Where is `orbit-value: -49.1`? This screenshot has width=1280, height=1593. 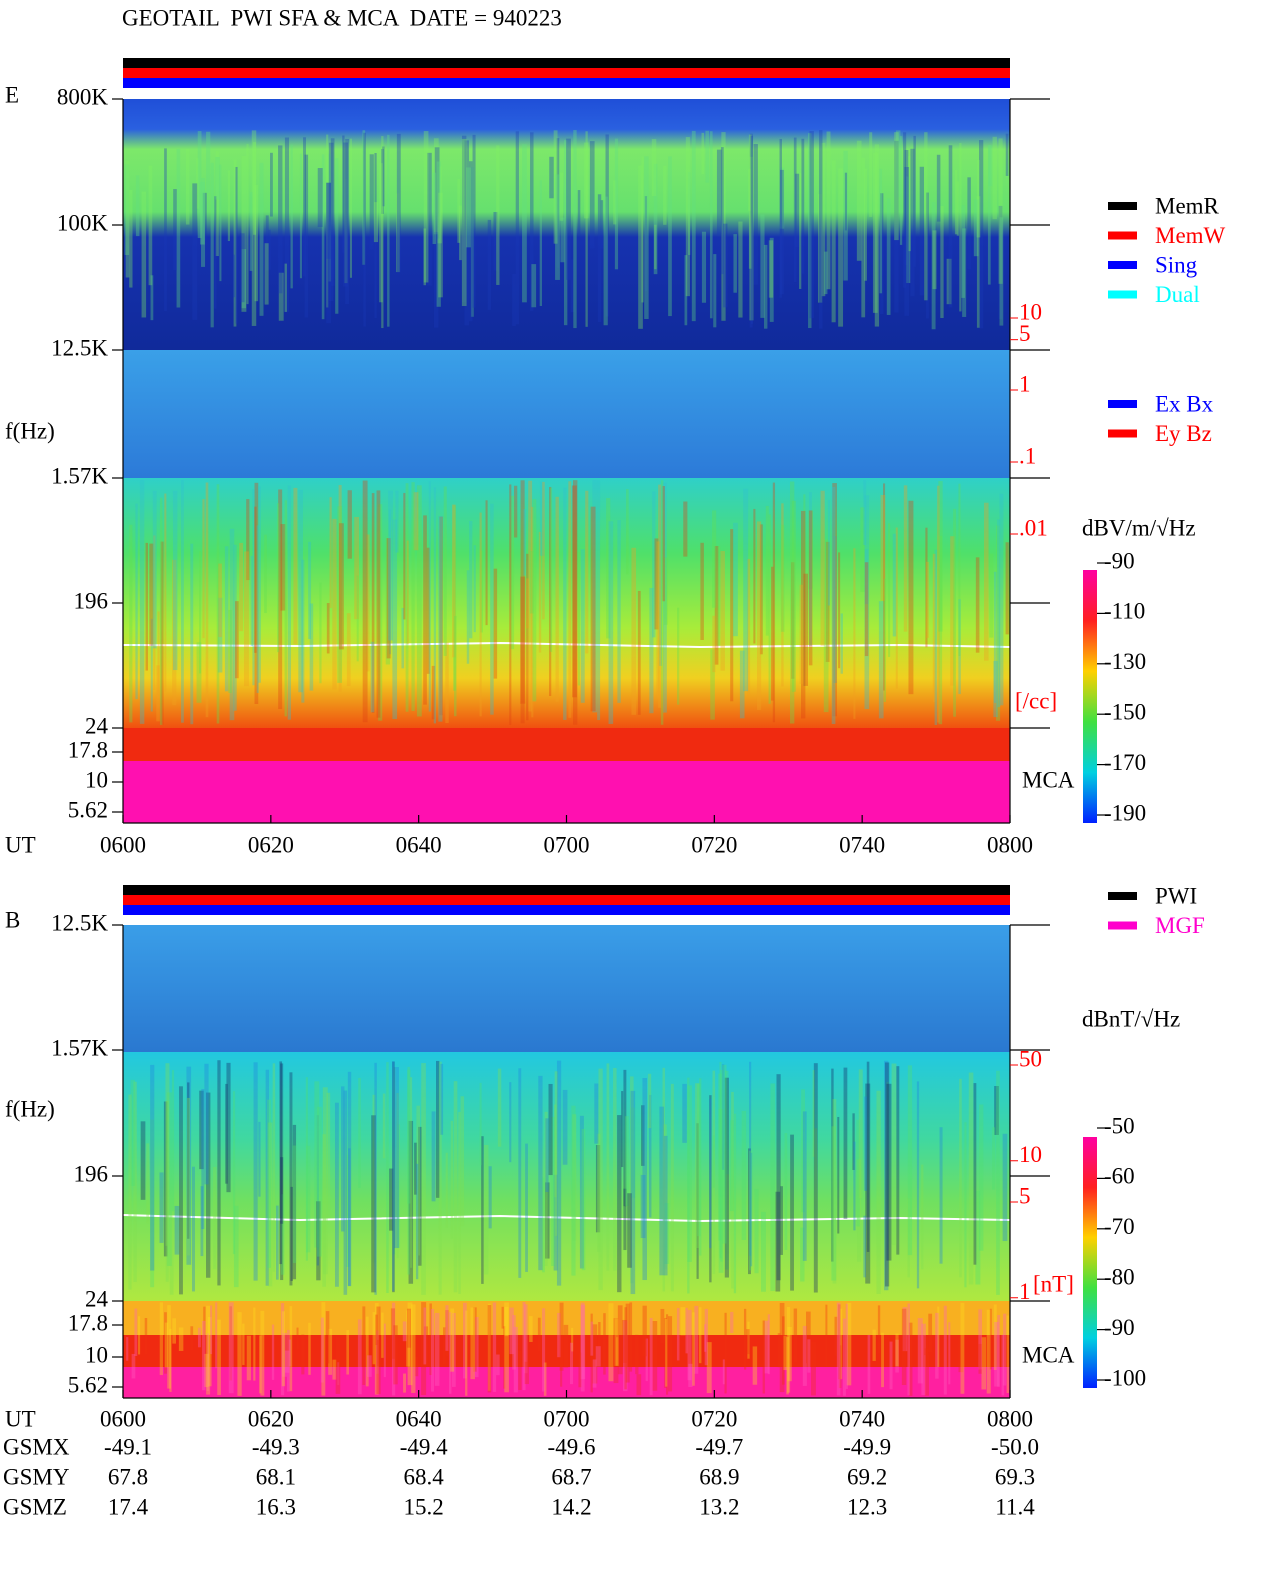 orbit-value: -49.1 is located at coordinates (128, 1446).